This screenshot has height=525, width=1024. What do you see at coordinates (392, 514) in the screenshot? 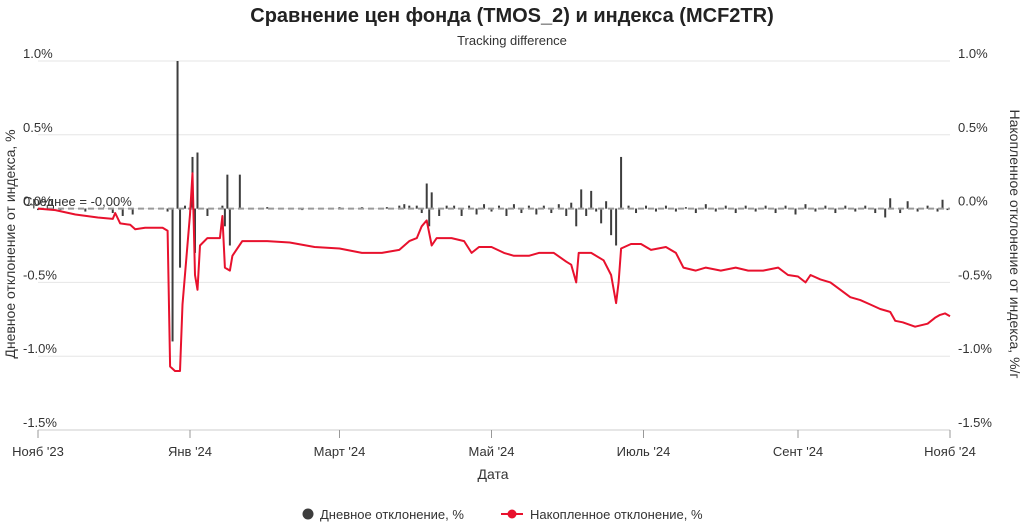
I see `legend-label-daily: Дневное отклонение, %` at bounding box center [392, 514].